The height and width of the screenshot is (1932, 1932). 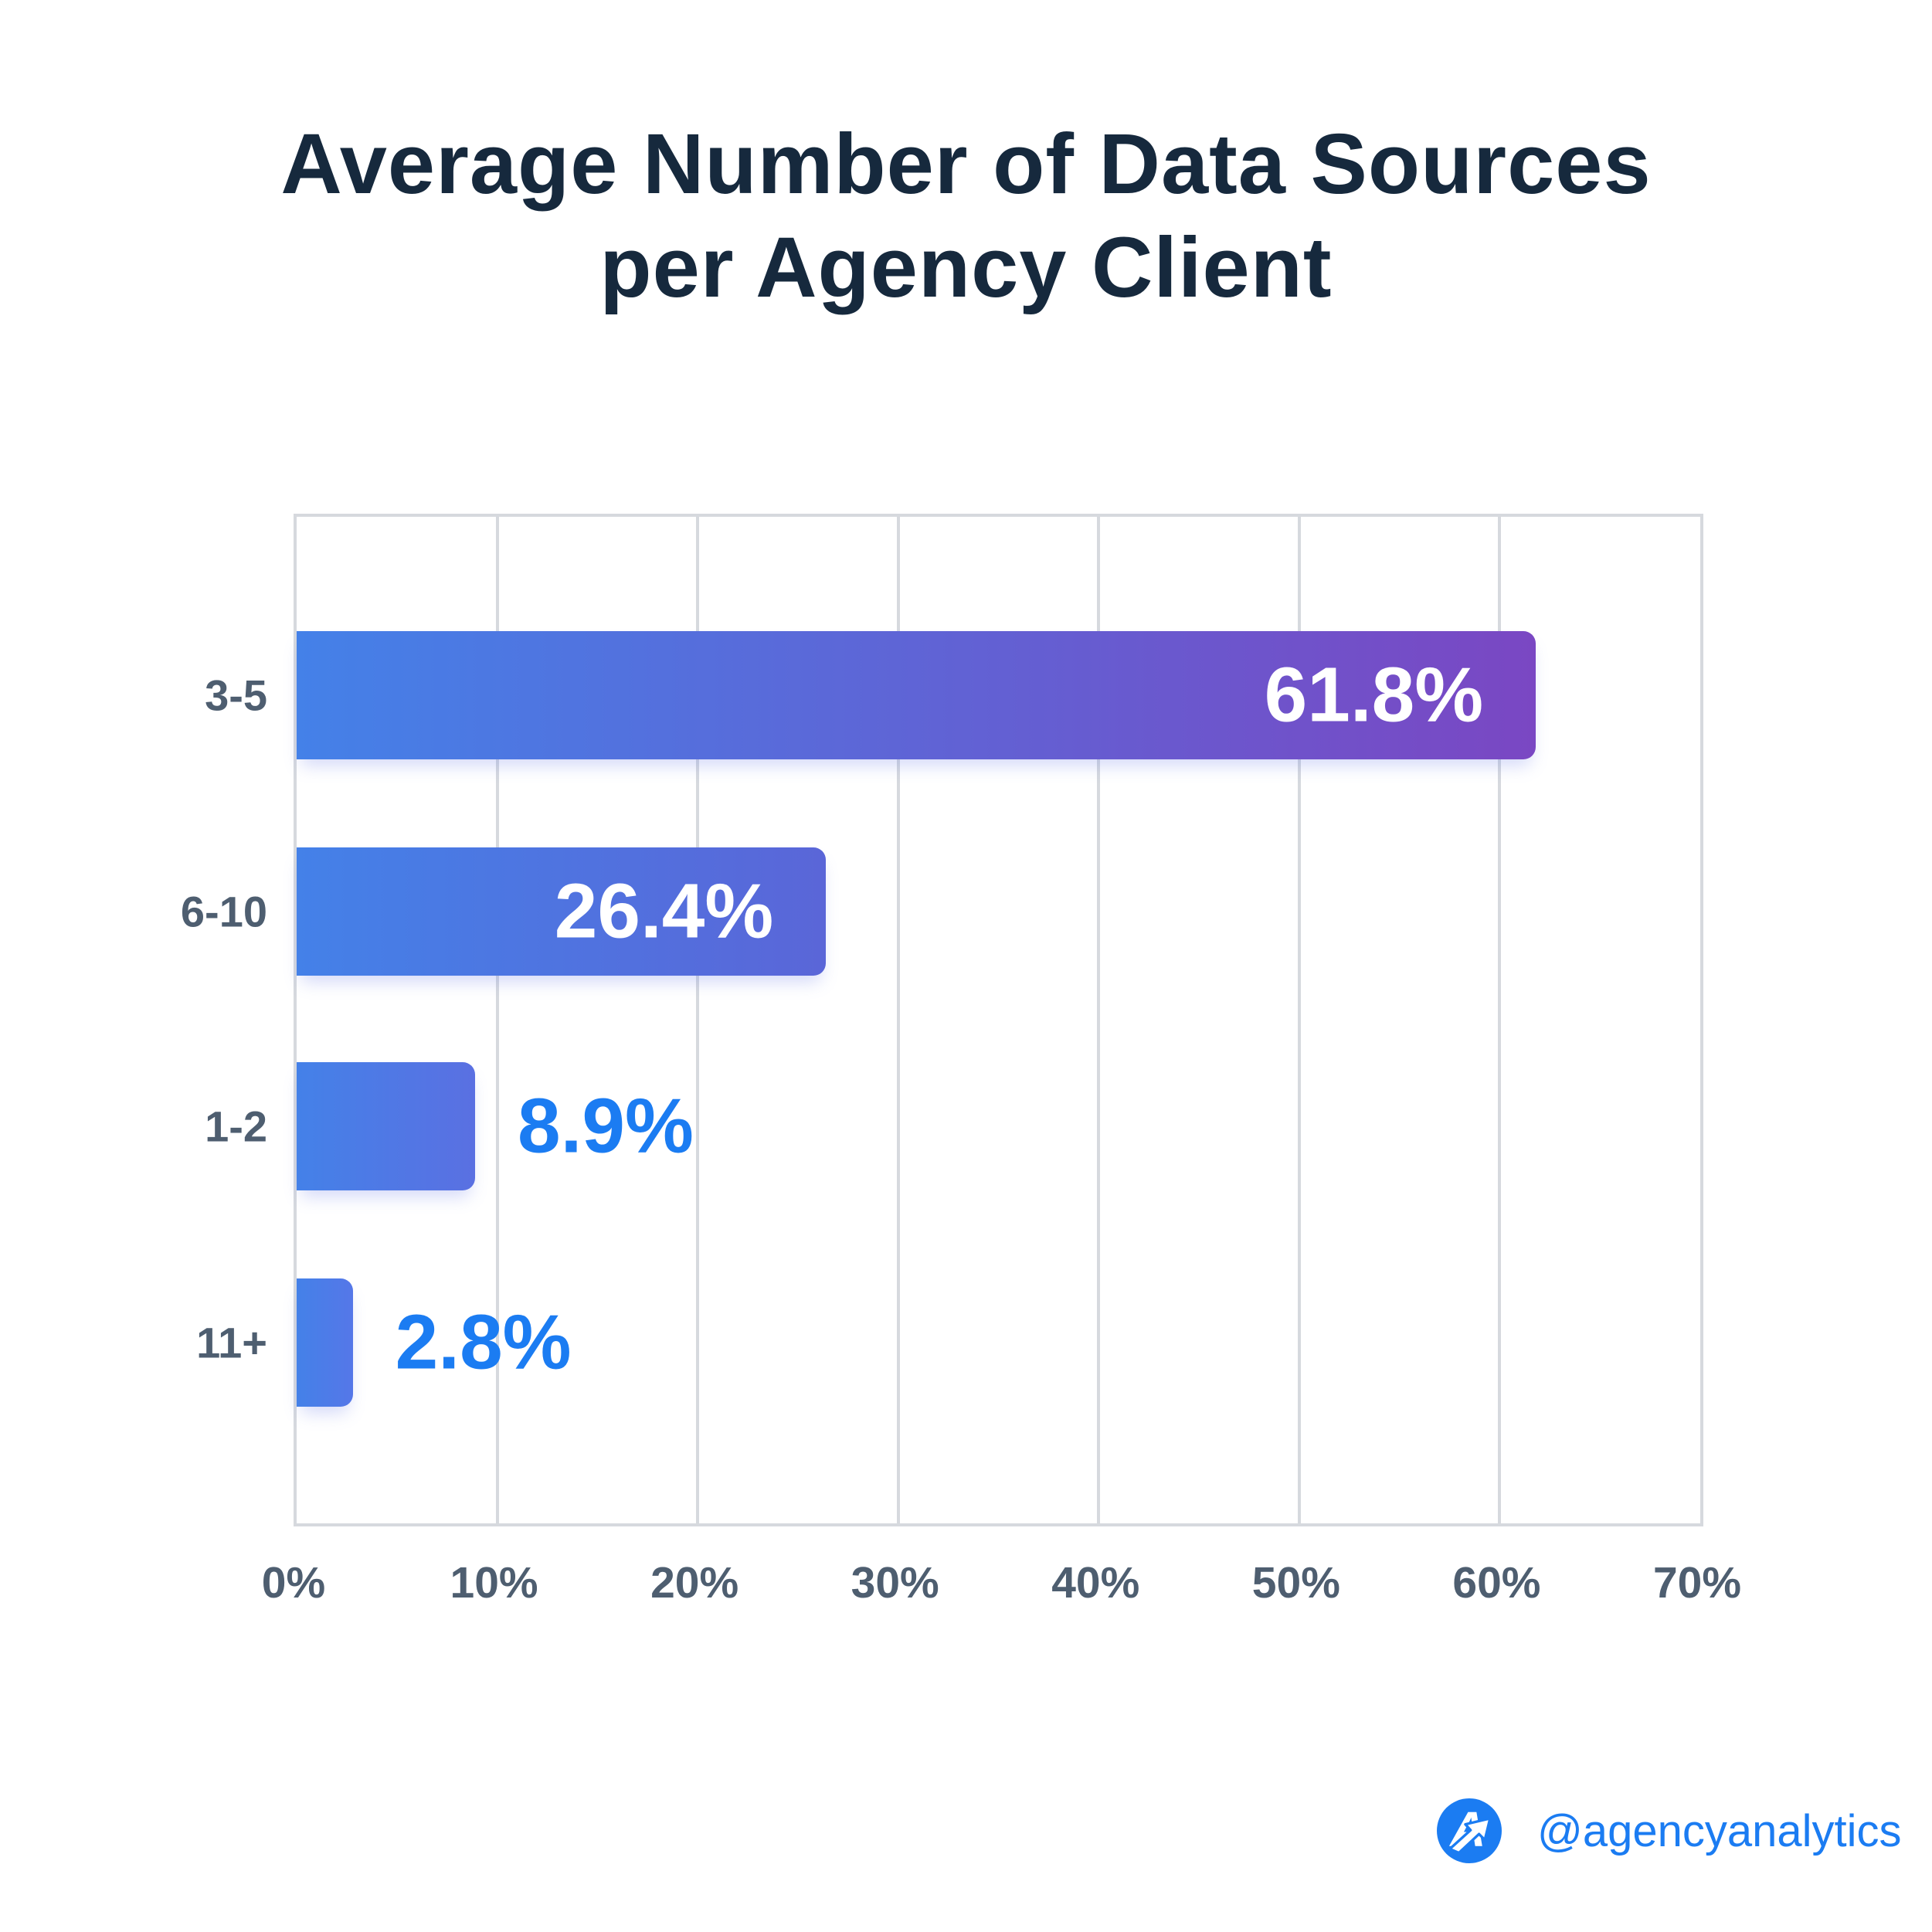 What do you see at coordinates (223, 912) in the screenshot?
I see `category-label: 6-10` at bounding box center [223, 912].